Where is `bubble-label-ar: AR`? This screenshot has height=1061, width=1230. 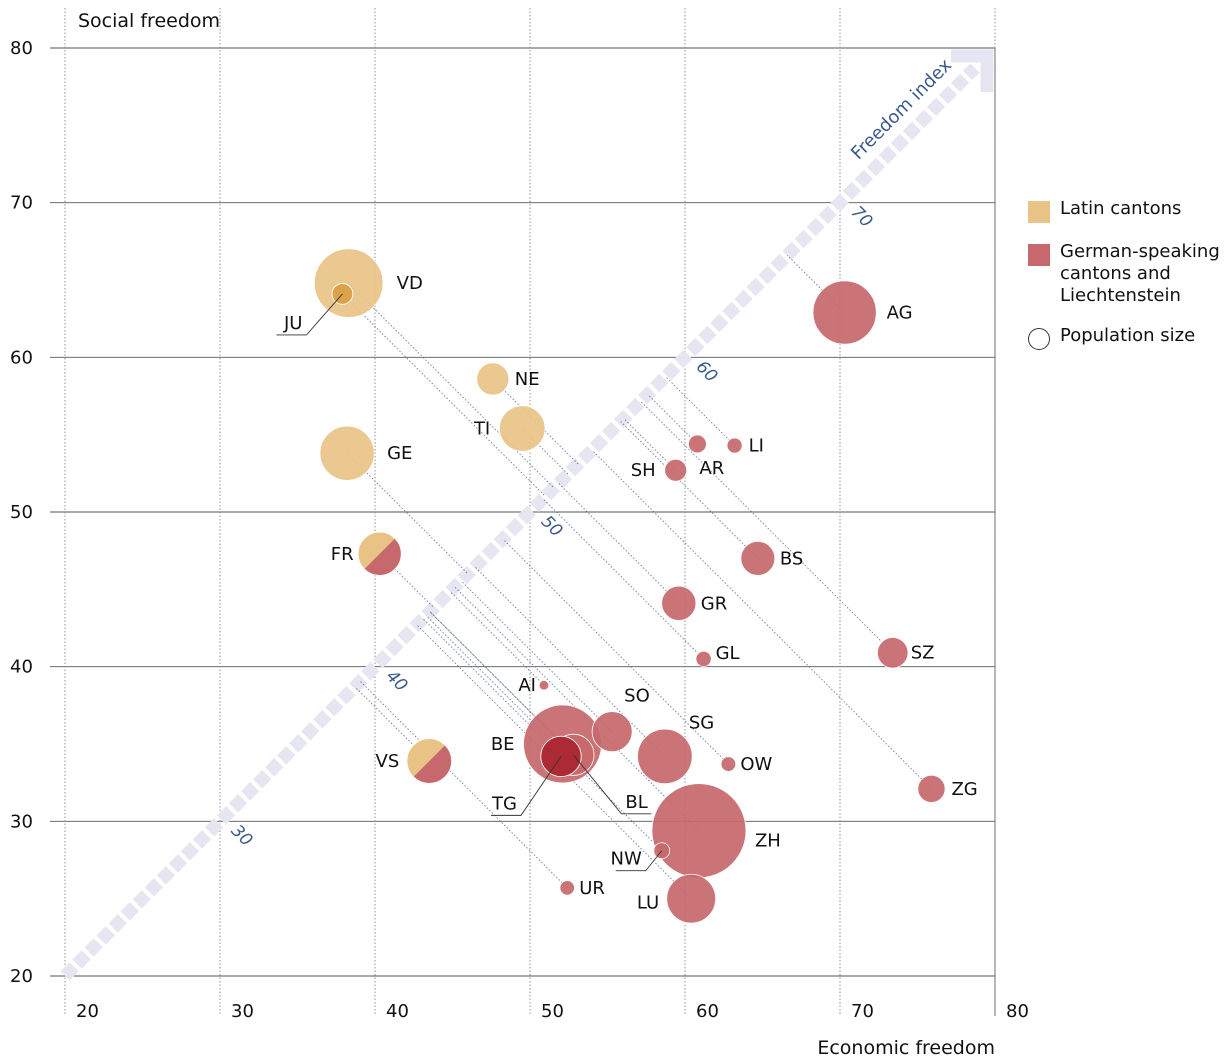
bubble-label-ar: AR is located at coordinates (711, 468).